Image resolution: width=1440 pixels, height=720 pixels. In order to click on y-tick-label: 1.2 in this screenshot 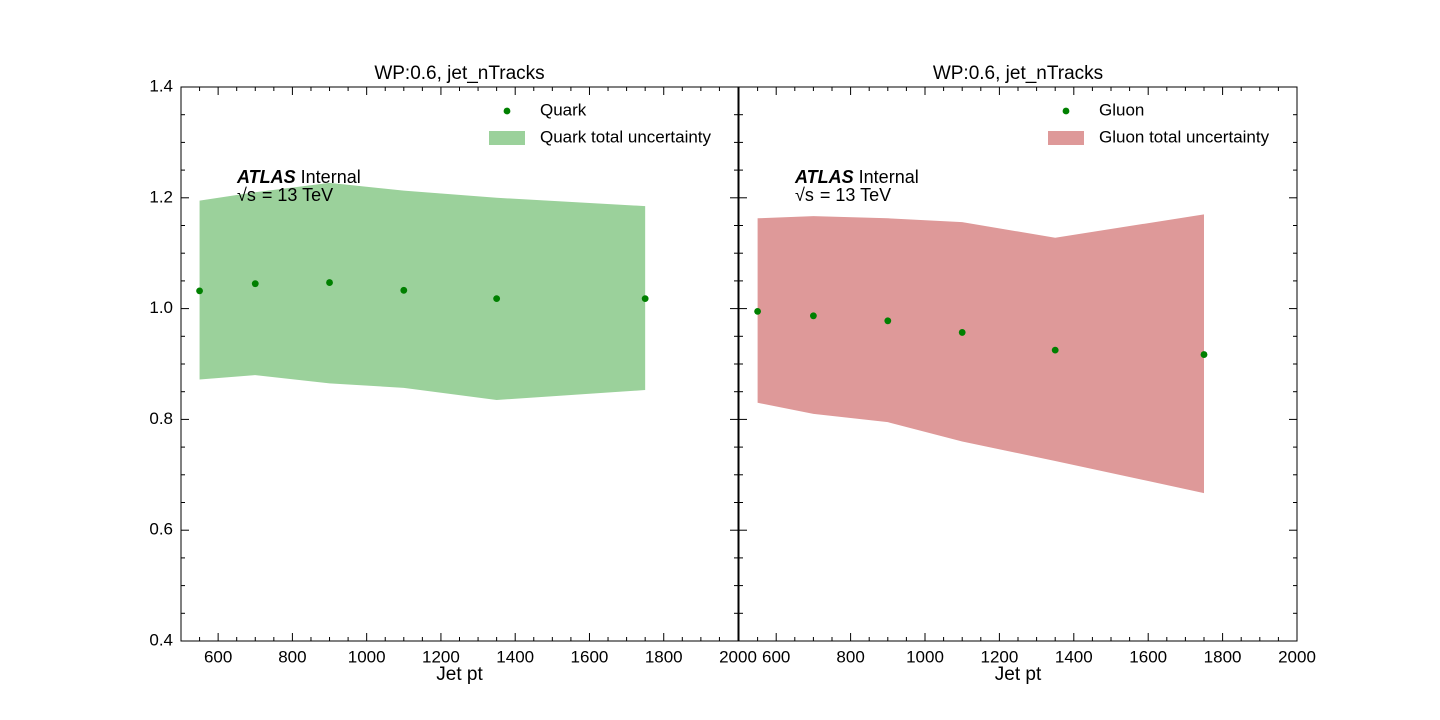, I will do `click(161, 196)`.